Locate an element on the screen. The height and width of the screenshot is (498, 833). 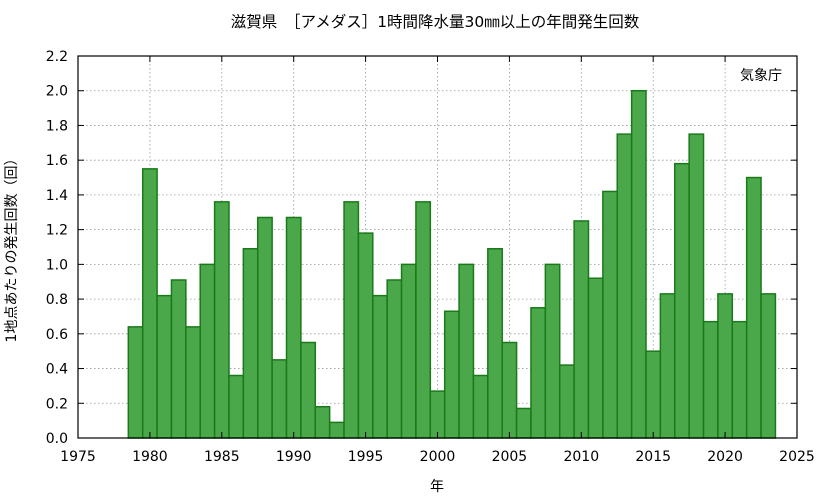
y-tick-label: 1.6 is located at coordinates (57, 161).